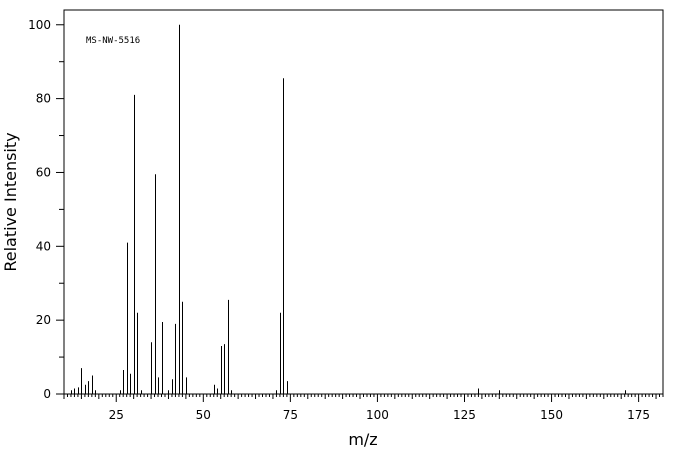  What do you see at coordinates (464, 415) in the screenshot?
I see `x-tick-label: 125` at bounding box center [464, 415].